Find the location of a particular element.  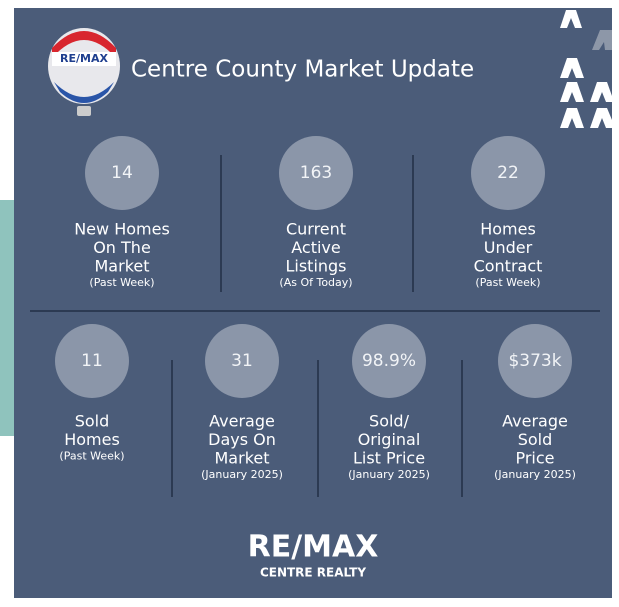

stat-value: 163 is located at coordinates (316, 173).